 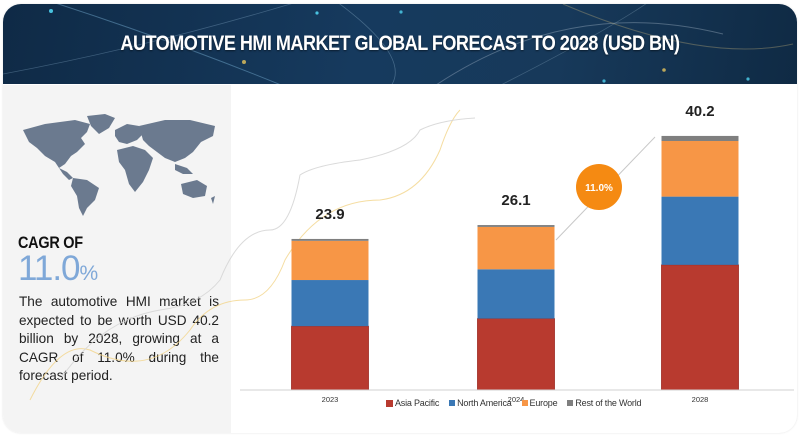 What do you see at coordinates (543, 403) in the screenshot?
I see `legend-label: Europe` at bounding box center [543, 403].